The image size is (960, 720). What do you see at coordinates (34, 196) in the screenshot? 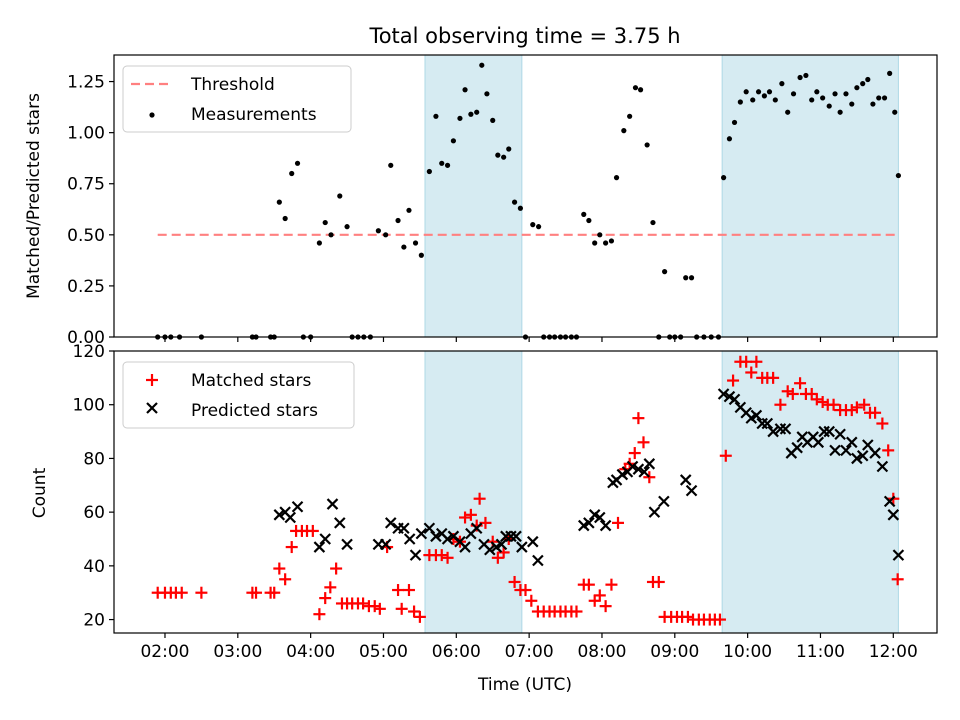
I see `top-y-axis-label: Matched/Predicted stars` at bounding box center [34, 196].